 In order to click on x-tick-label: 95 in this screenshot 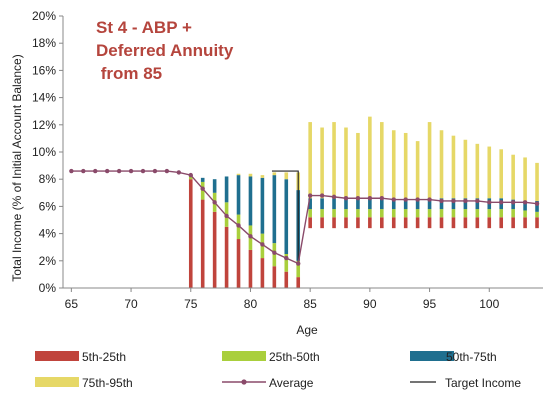, I will do `click(430, 304)`.